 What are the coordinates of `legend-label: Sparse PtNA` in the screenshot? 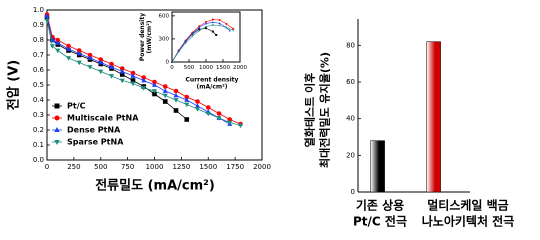 It's located at (95, 142).